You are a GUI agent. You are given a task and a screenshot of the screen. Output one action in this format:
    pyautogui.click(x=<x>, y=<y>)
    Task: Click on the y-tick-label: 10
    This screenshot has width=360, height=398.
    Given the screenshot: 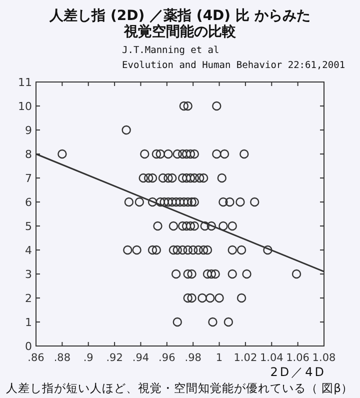 What is the action you would take?
    pyautogui.click(x=25, y=106)
    